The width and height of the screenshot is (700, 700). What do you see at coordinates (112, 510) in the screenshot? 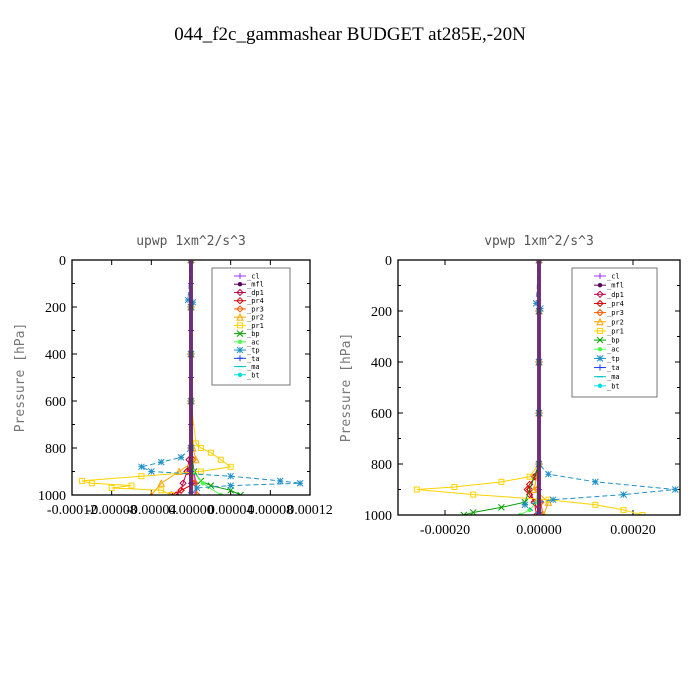
I see `x-tick-label: -0.00008` at bounding box center [112, 510].